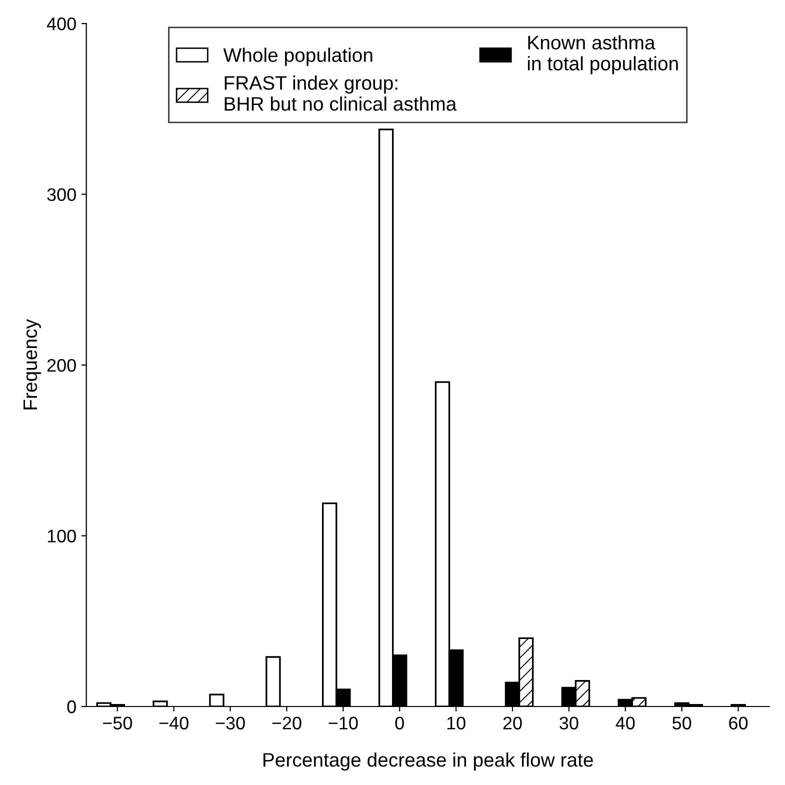 The image size is (785, 785). What do you see at coordinates (340, 93) in the screenshot?
I see `legend-label: FRAST index group: BHR but no clinical asthma` at bounding box center [340, 93].